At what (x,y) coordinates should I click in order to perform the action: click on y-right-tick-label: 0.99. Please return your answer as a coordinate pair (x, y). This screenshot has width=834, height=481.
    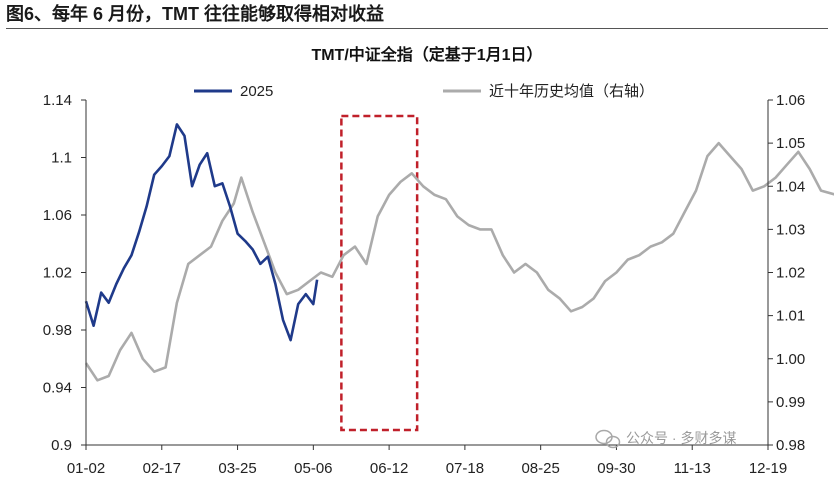
    Looking at the image, I should click on (790, 402).